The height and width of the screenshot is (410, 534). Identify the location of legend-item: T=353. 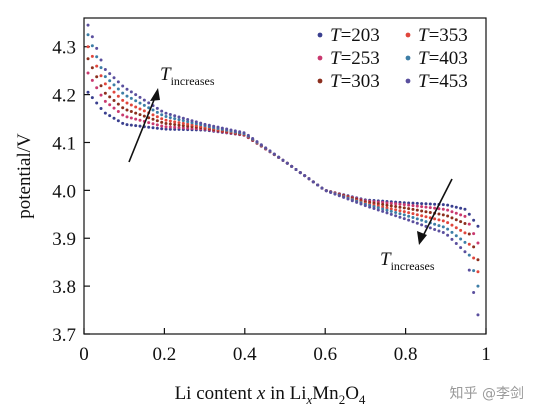
(436, 35).